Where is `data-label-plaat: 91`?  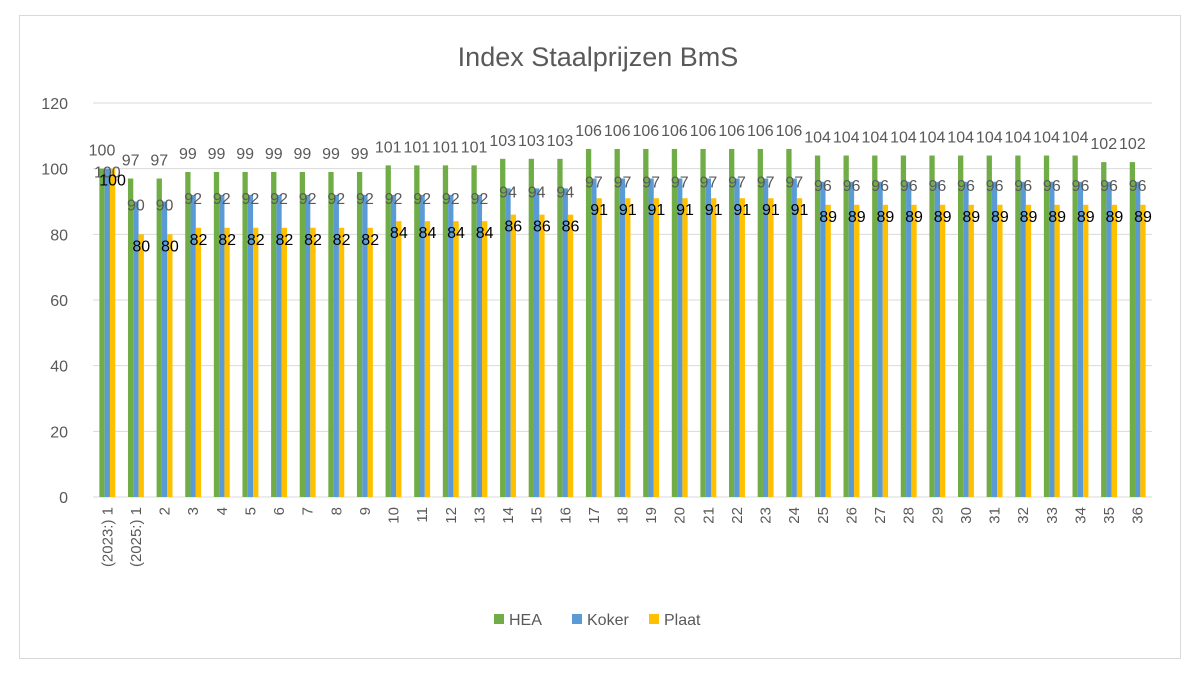 data-label-plaat: 91 is located at coordinates (657, 210).